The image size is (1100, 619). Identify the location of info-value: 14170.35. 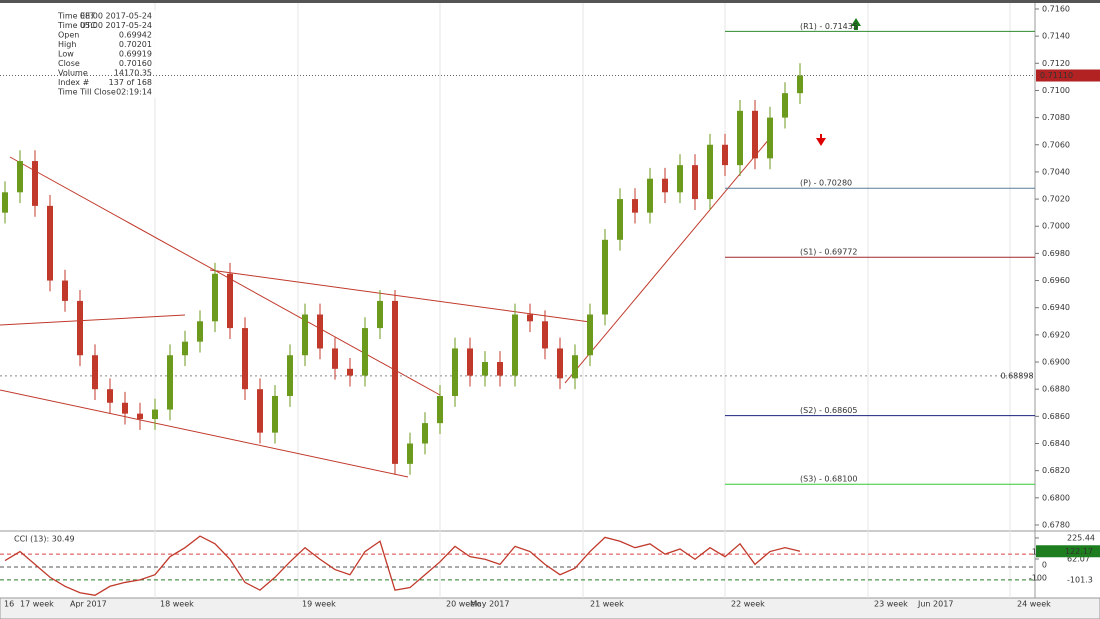
(133, 73).